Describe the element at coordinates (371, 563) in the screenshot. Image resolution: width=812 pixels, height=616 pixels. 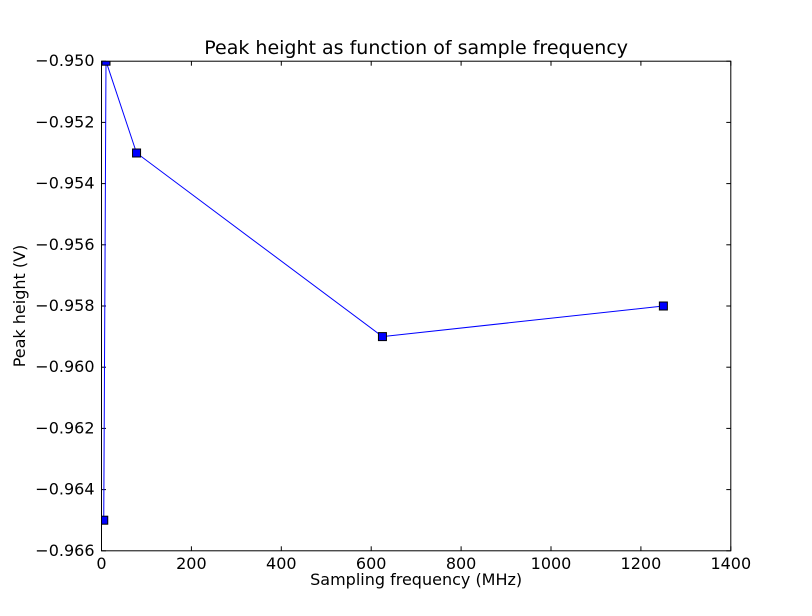
I see `x-tick-label: 600` at that location.